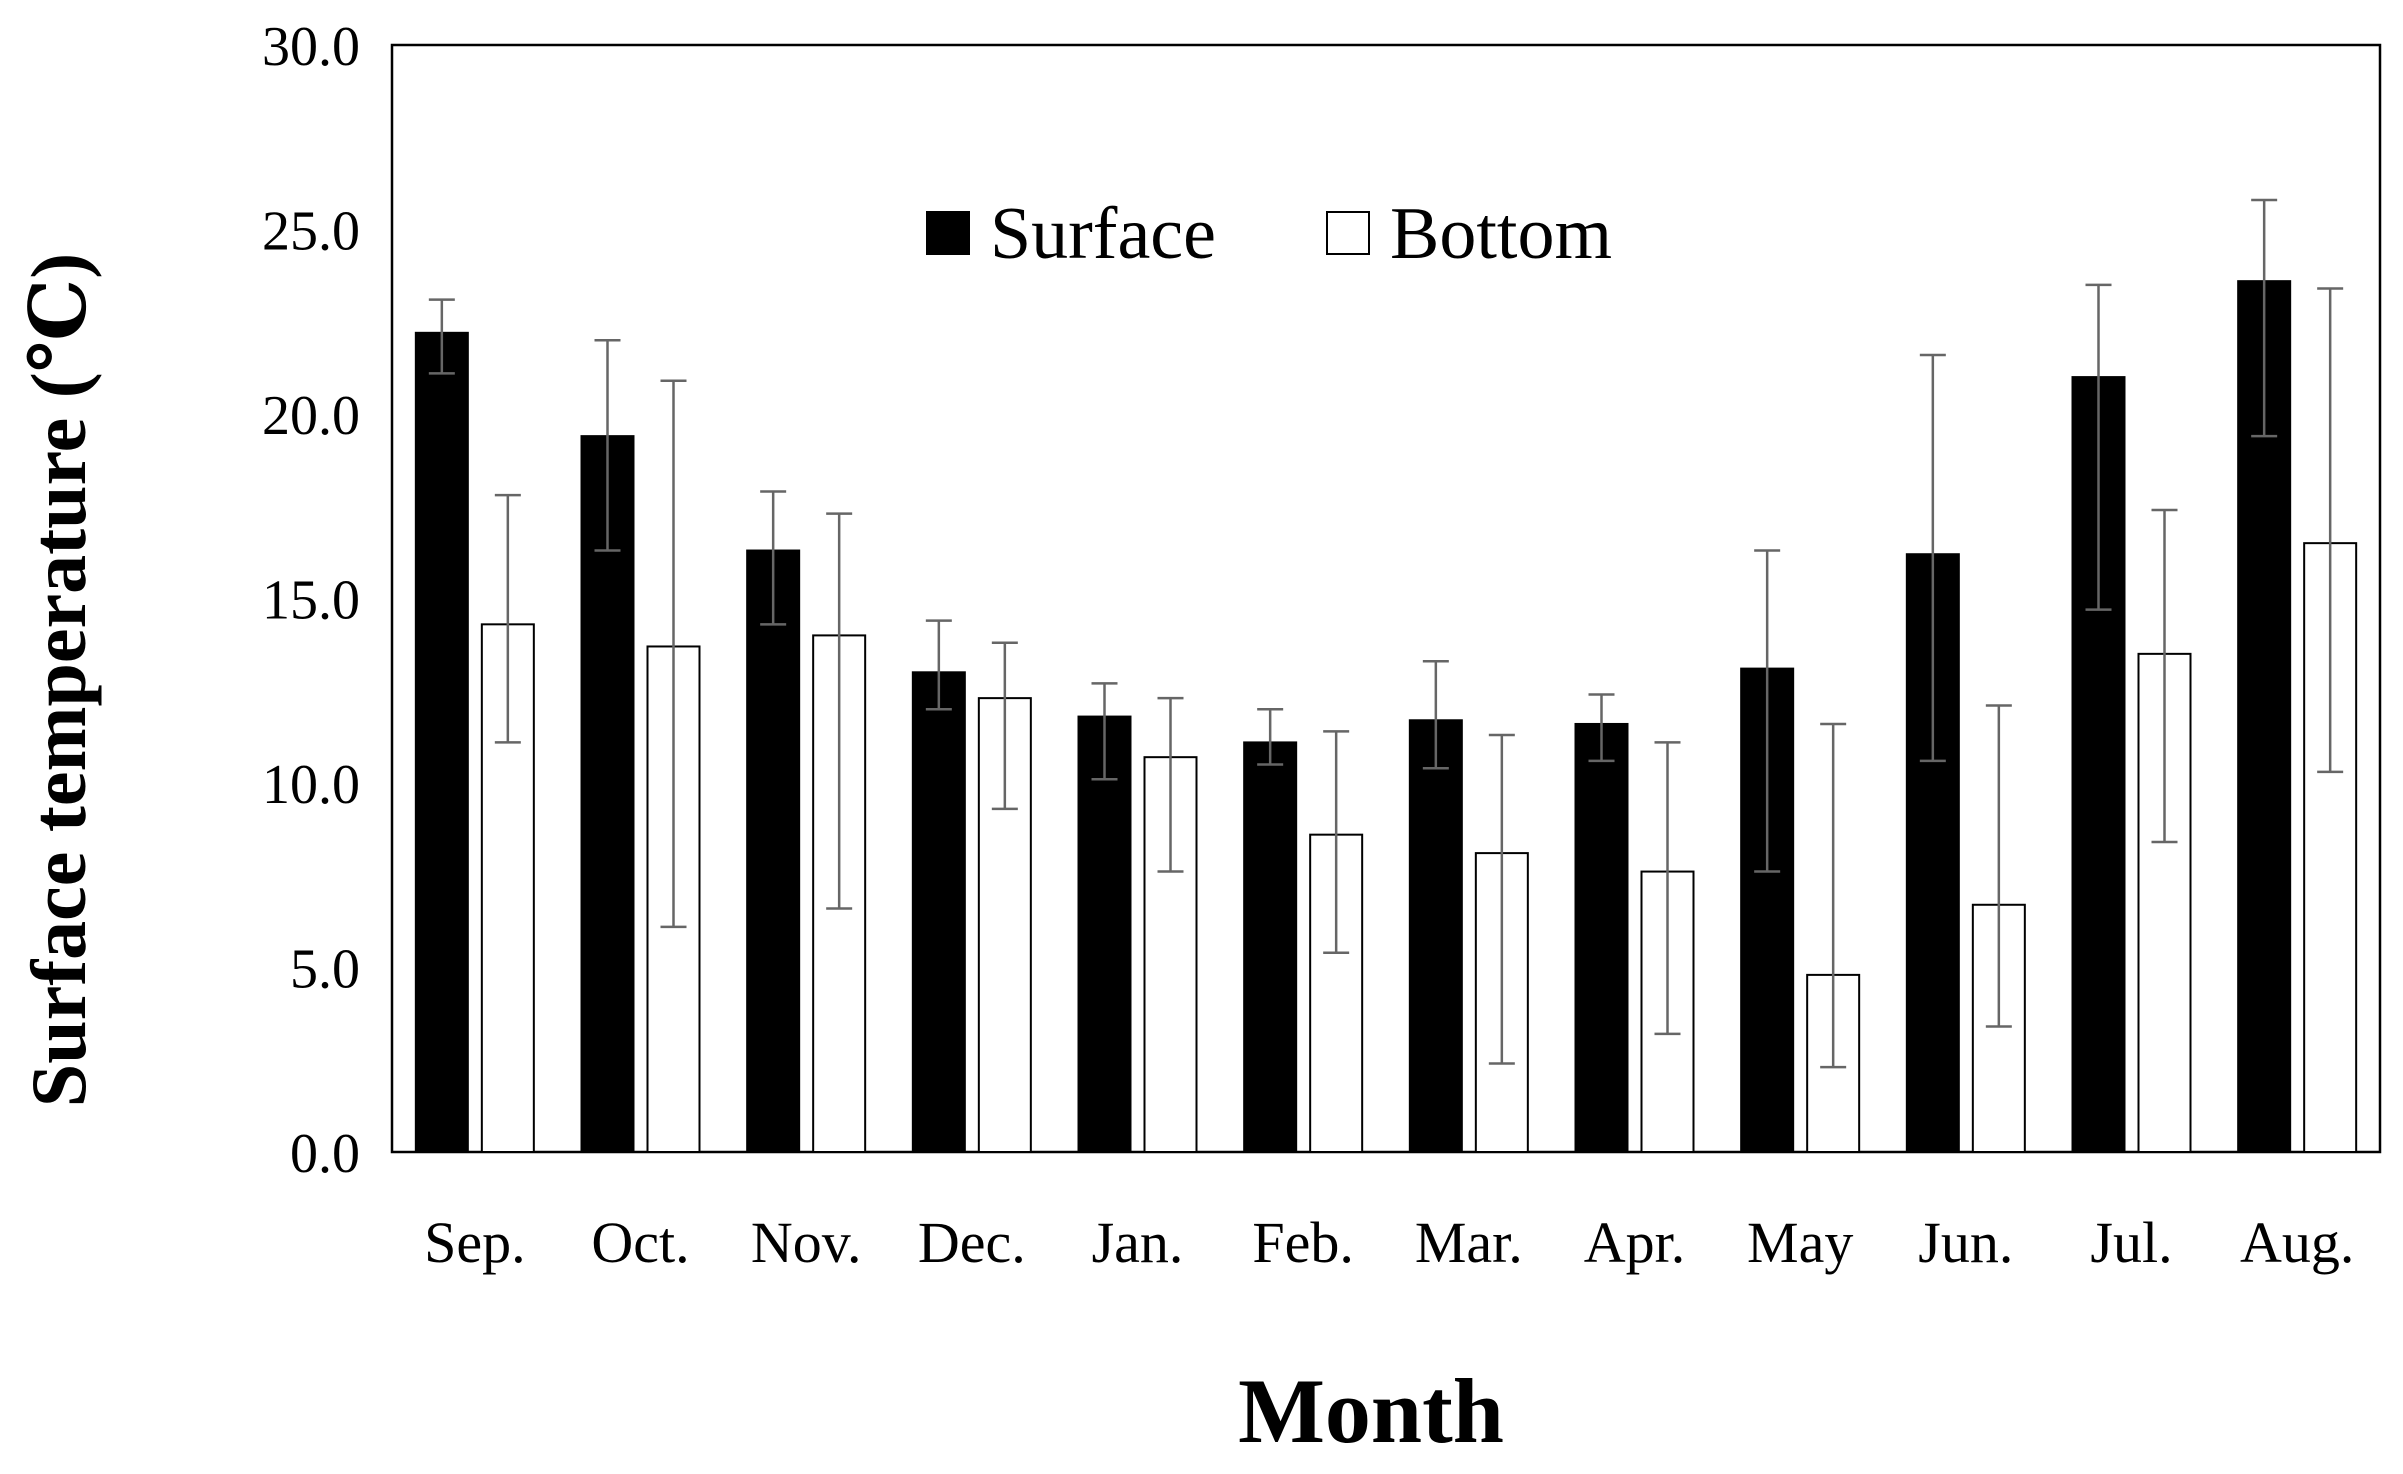  I want to click on x-tick-label: Jan., so click(1138, 1242).